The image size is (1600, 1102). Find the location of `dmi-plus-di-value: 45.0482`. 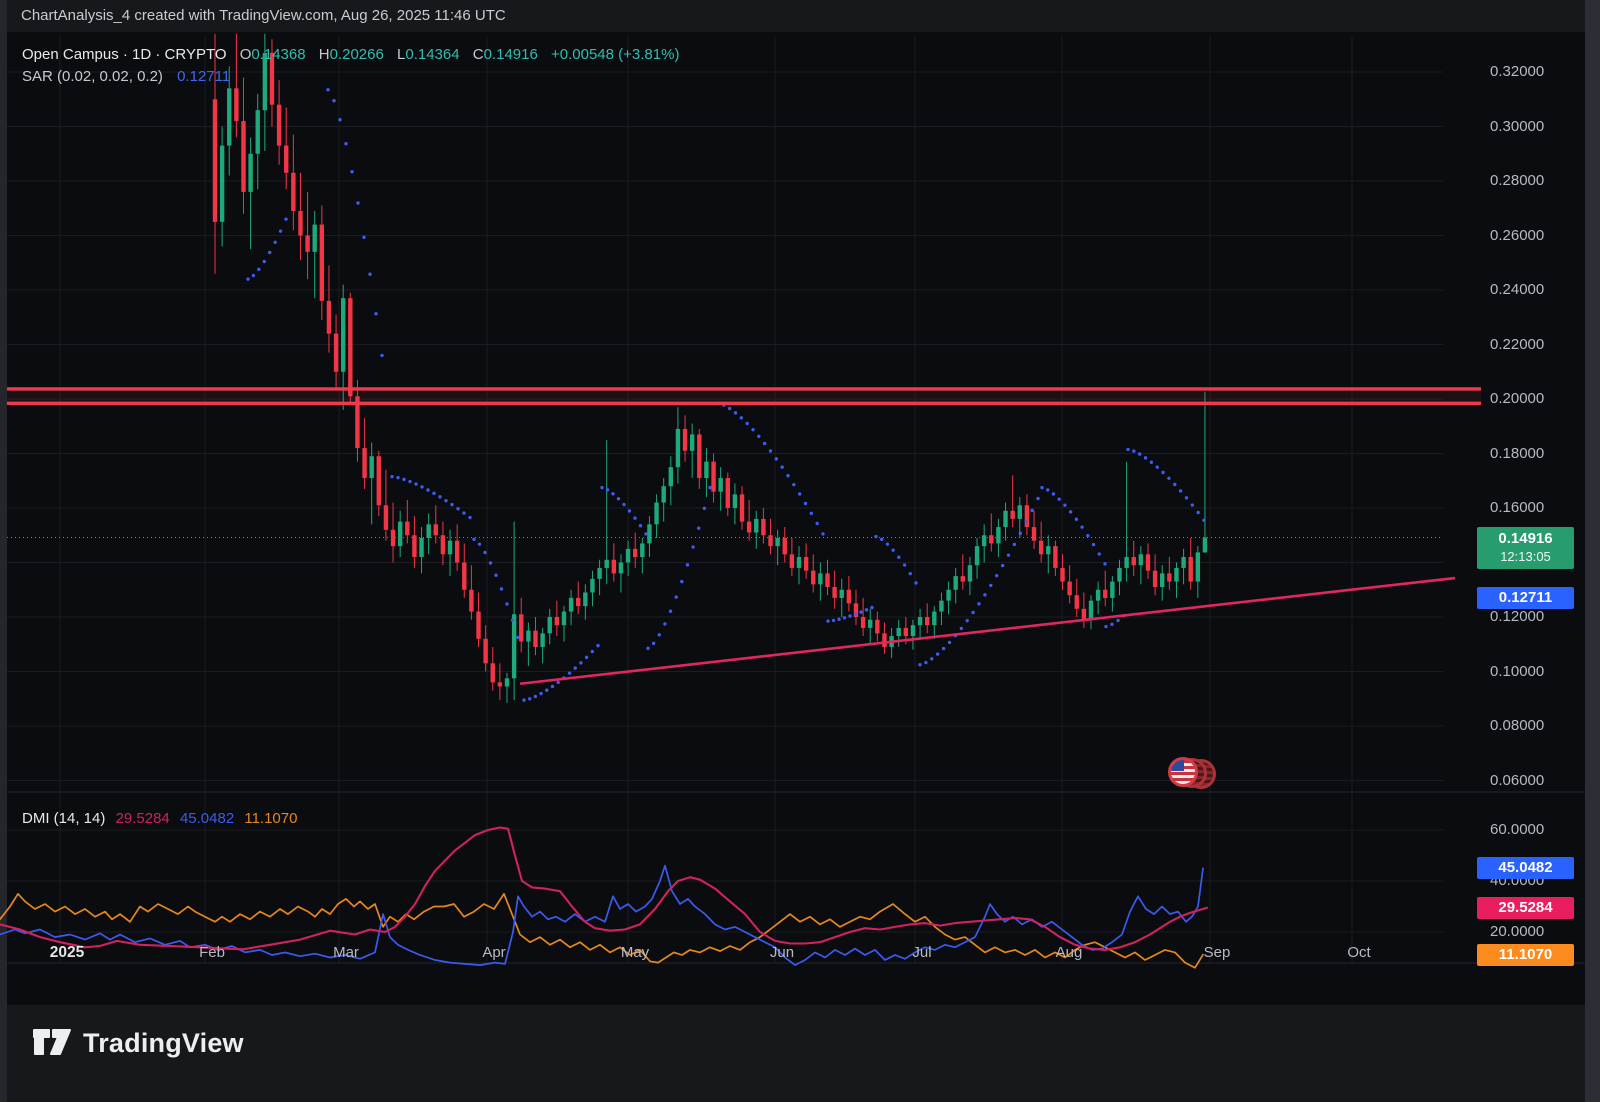

dmi-plus-di-value: 45.0482 is located at coordinates (207, 818).